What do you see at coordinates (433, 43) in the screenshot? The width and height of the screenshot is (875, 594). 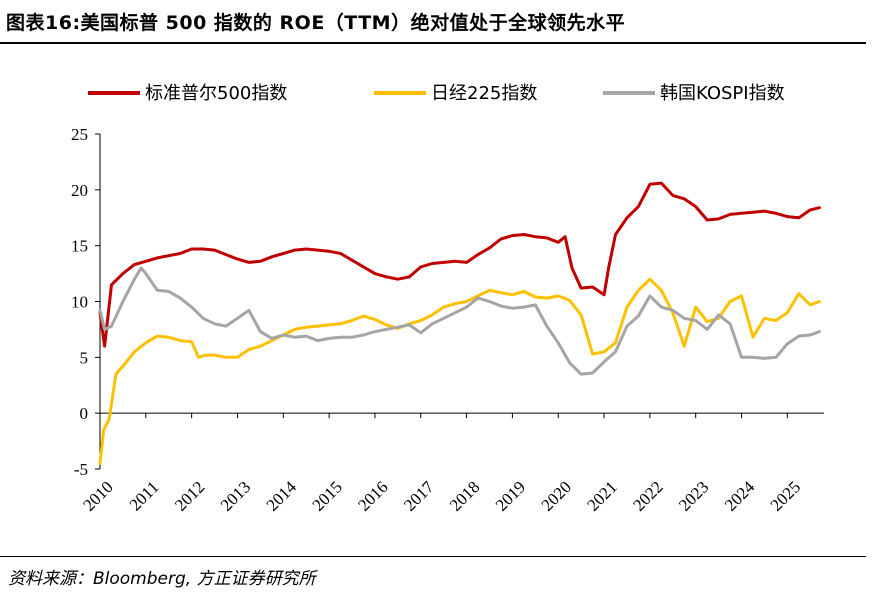 I see `title-rule` at bounding box center [433, 43].